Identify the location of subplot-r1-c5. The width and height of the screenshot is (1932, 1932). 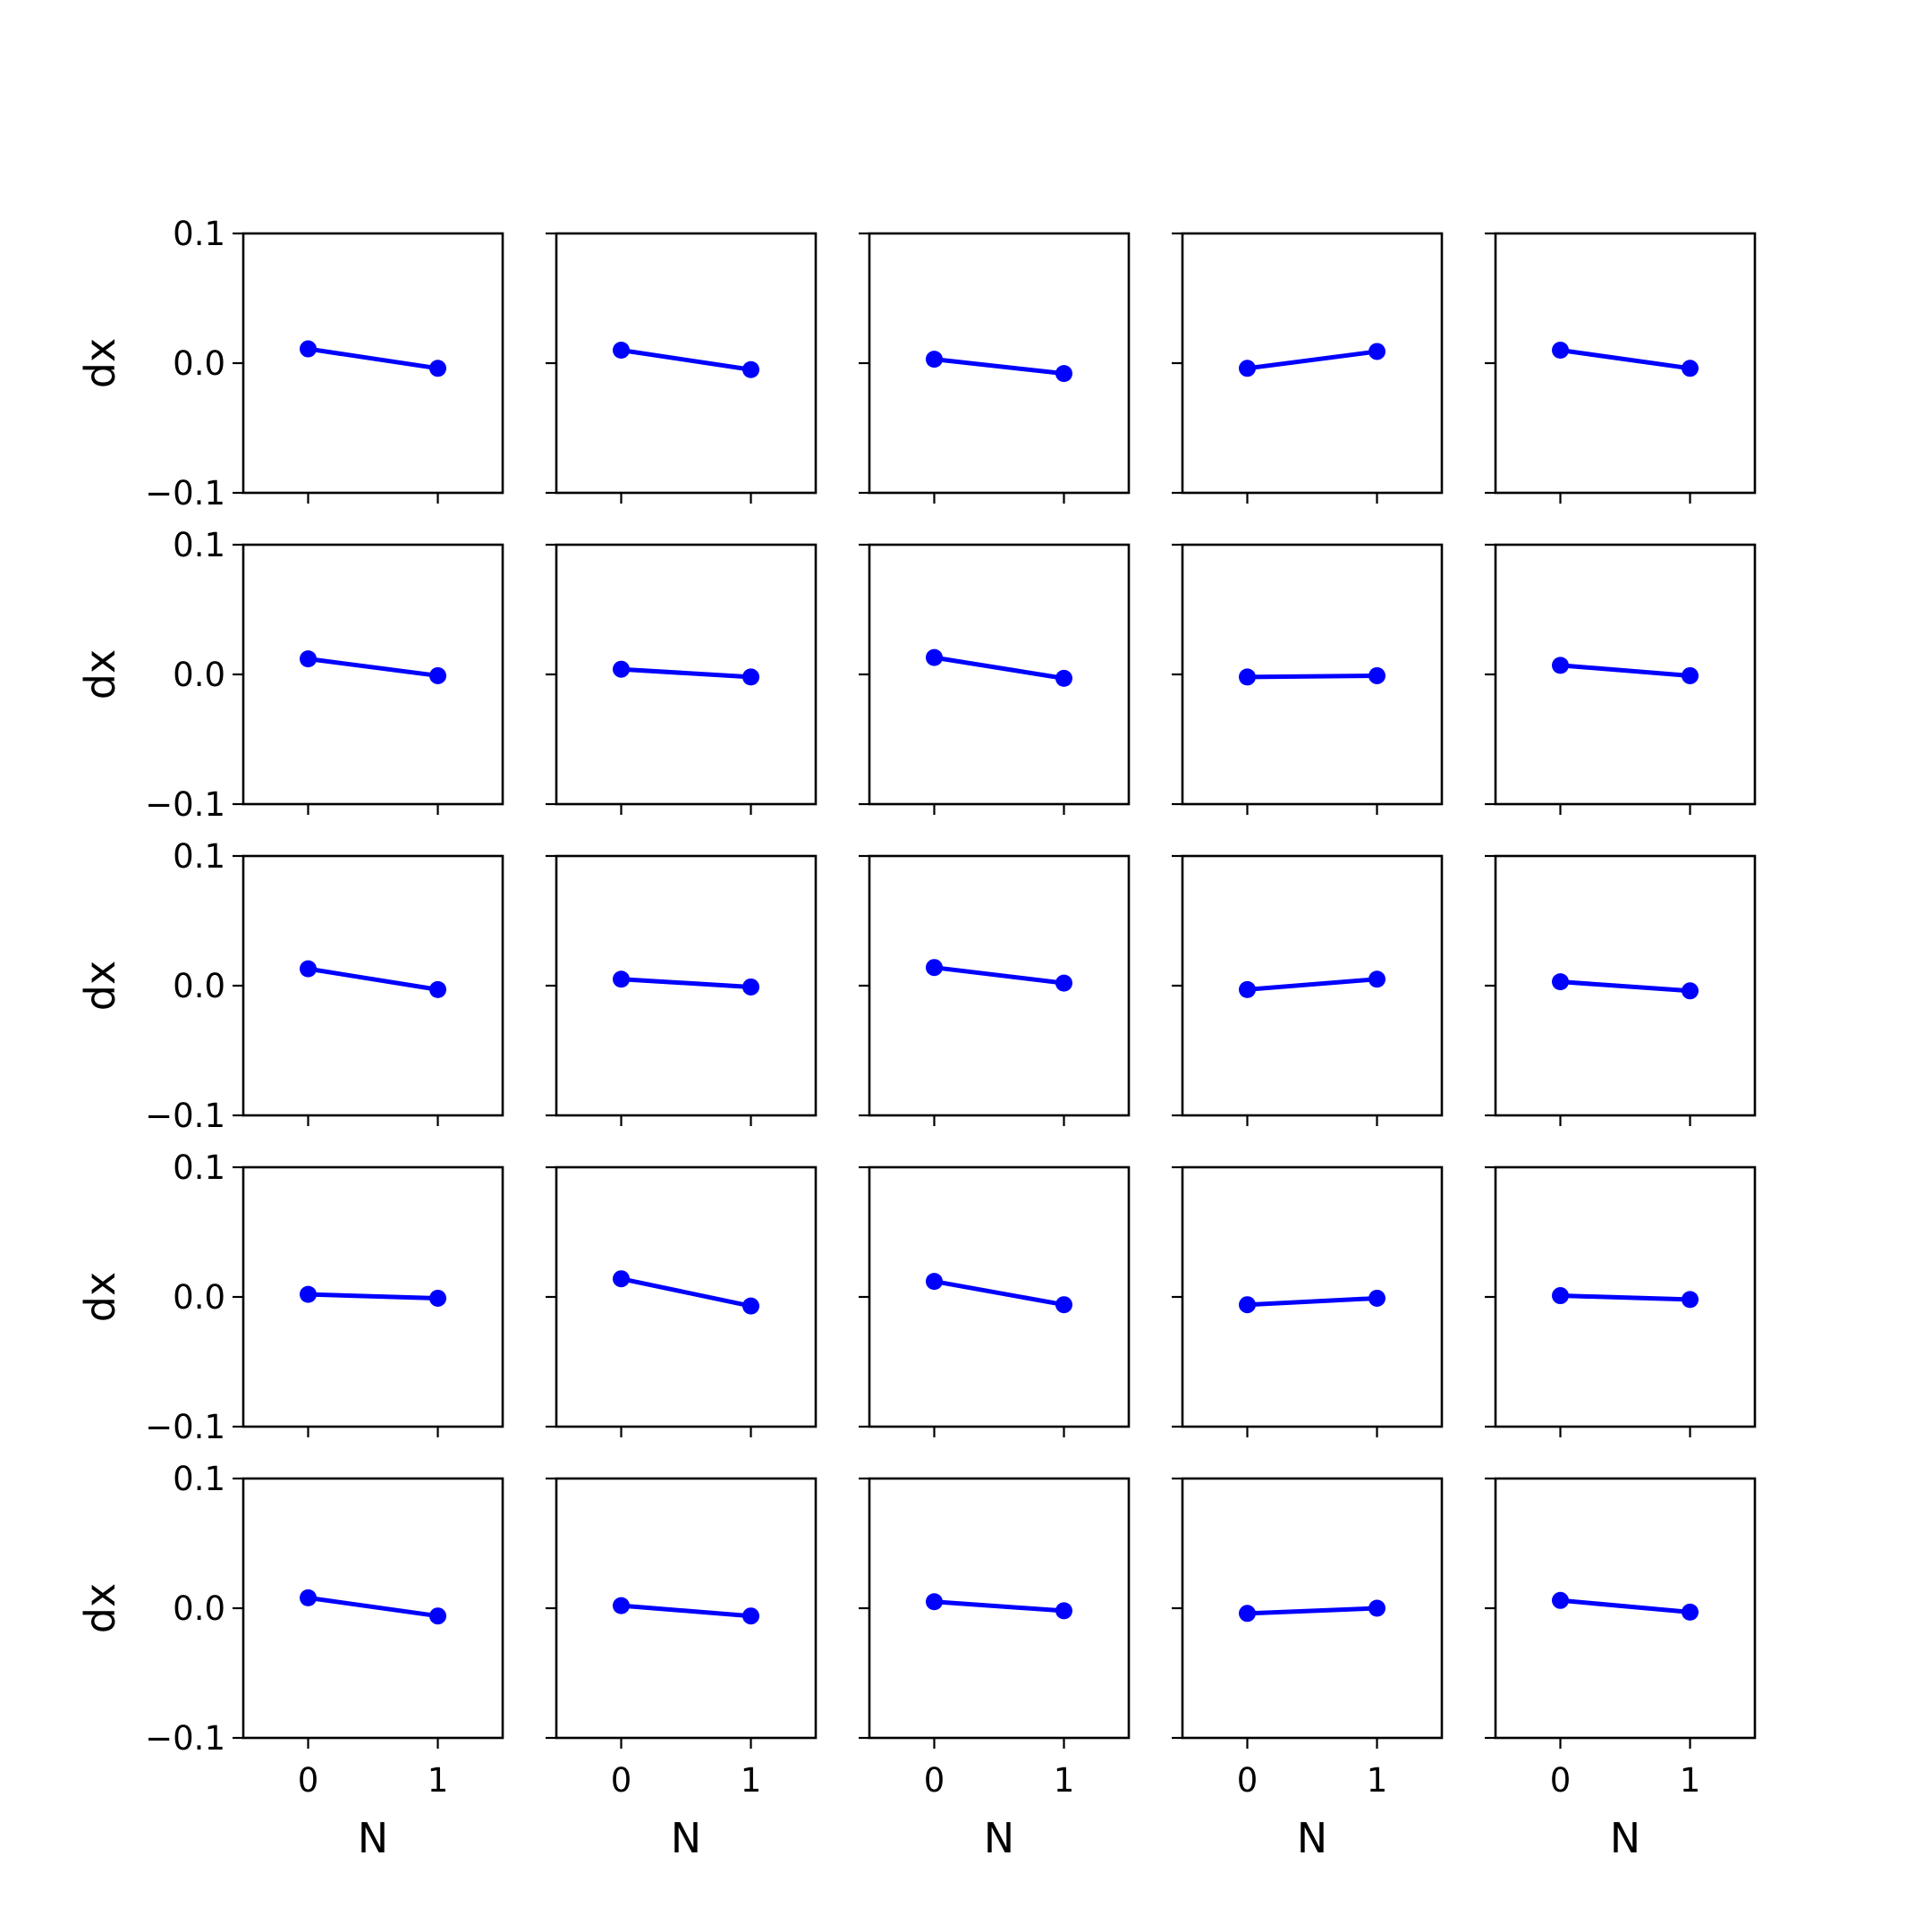
(1621, 368).